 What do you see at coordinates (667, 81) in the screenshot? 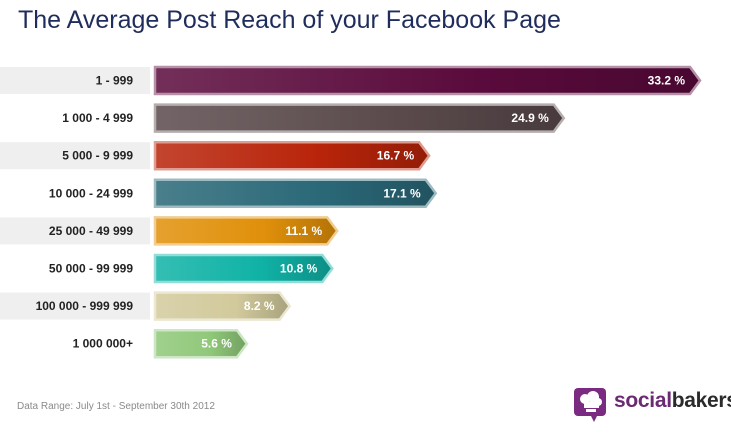
I see `bar-value-label: 33.2 %` at bounding box center [667, 81].